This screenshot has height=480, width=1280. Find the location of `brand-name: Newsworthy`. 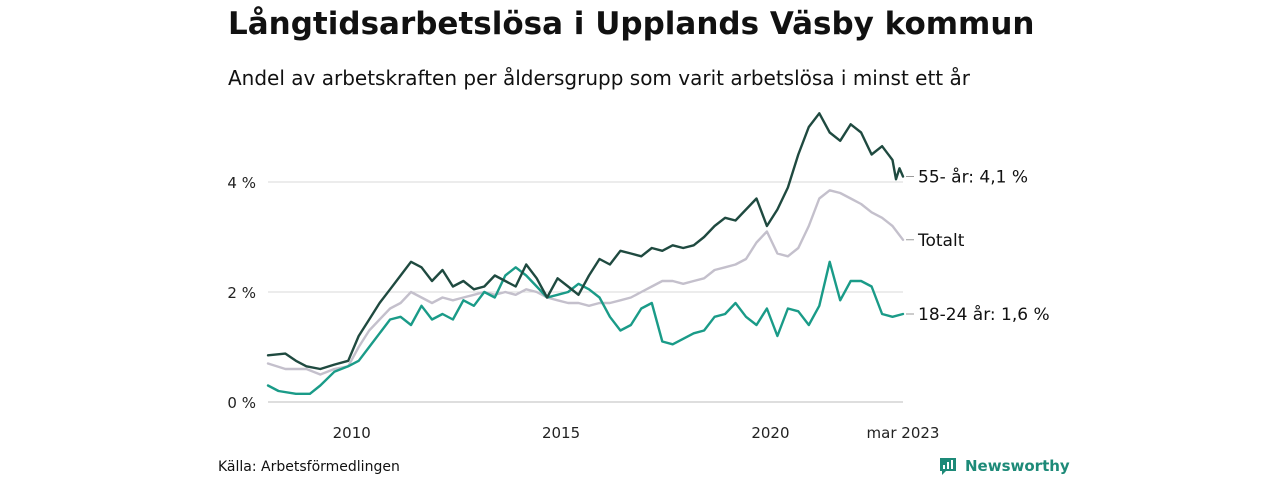

brand-name: Newsworthy is located at coordinates (1017, 466).